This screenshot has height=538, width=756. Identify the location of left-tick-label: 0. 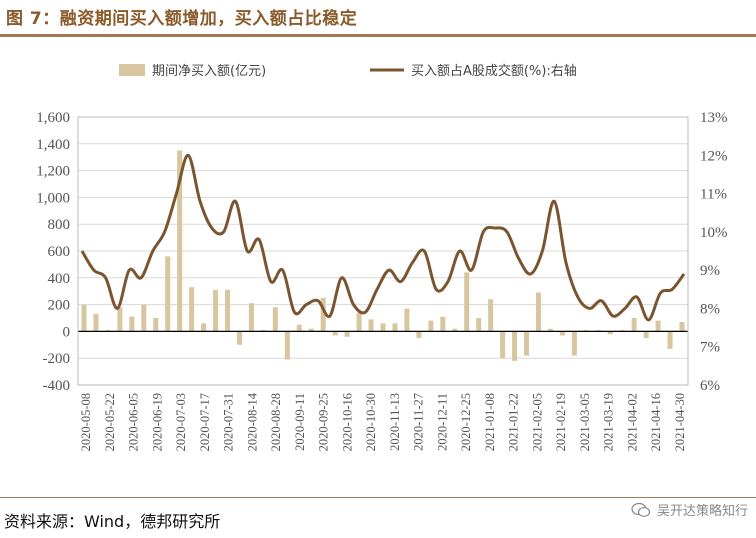
(67, 332).